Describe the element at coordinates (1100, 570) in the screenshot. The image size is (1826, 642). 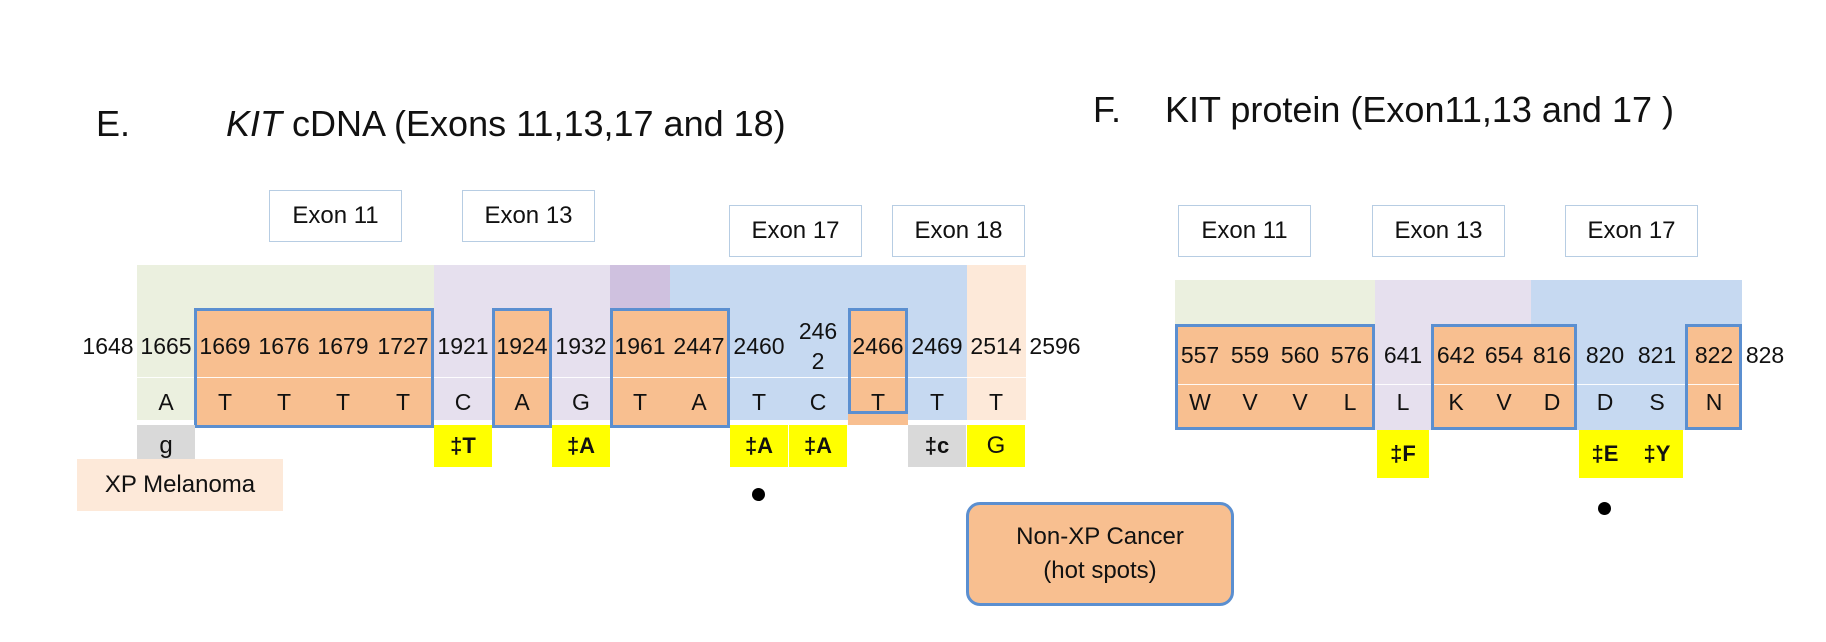
I see `legend-line-2: (hot spots)` at that location.